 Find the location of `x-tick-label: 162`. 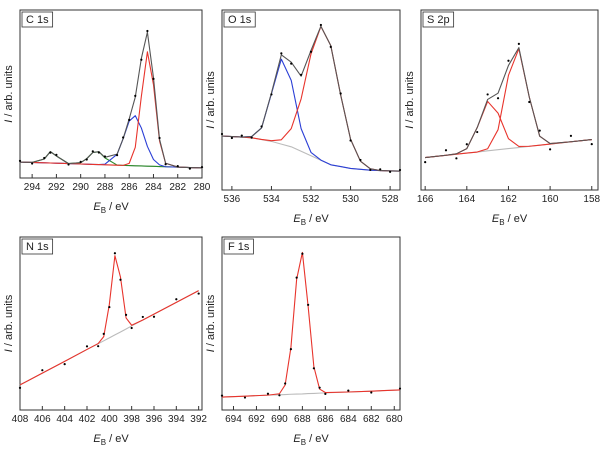

x-tick-label: 162 is located at coordinates (508, 199).